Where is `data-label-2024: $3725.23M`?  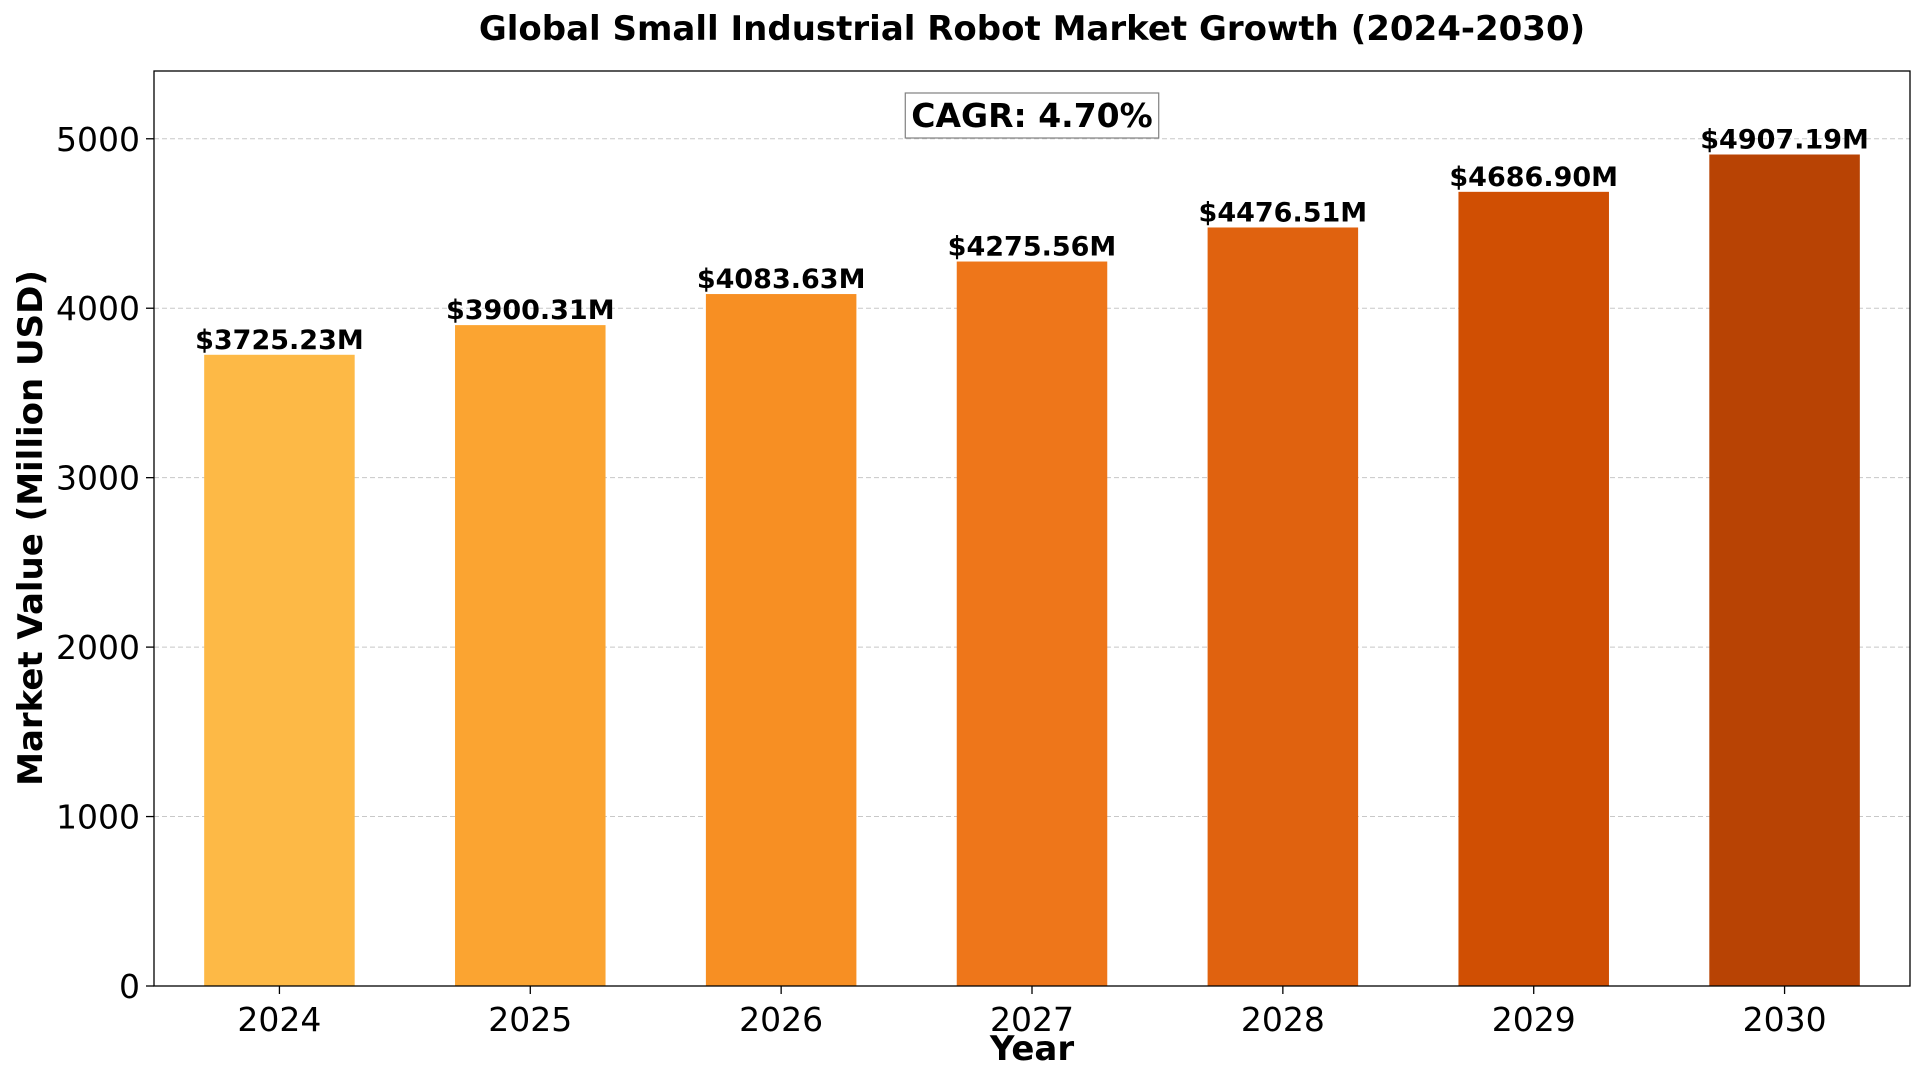
data-label-2024: $3725.23M is located at coordinates (279, 340).